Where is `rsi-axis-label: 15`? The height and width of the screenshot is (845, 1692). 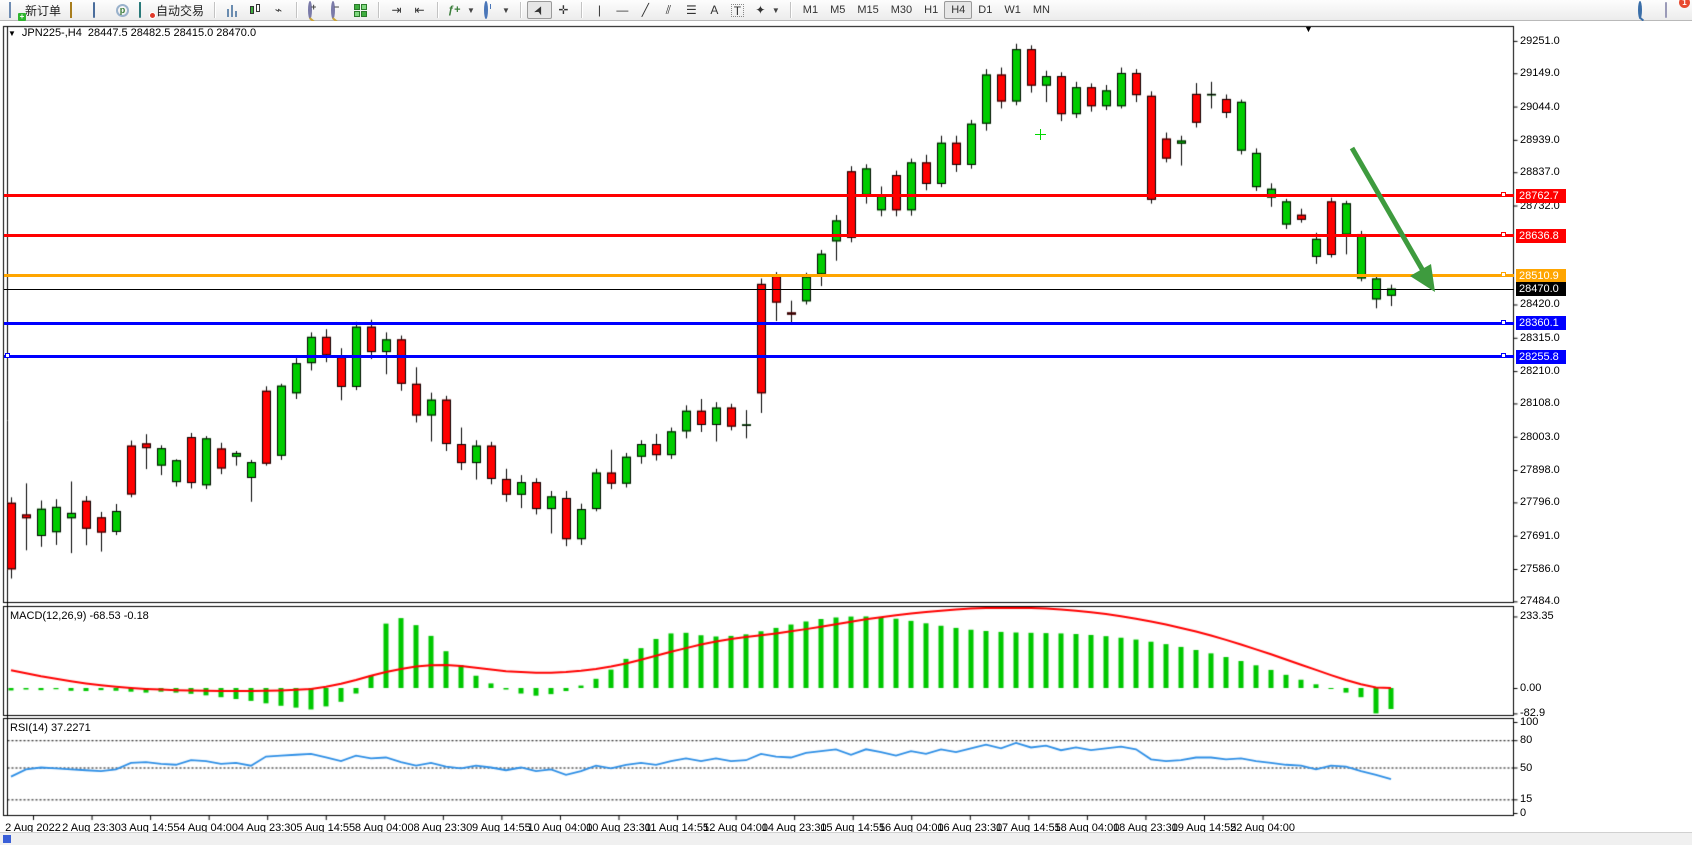
rsi-axis-label: 15 is located at coordinates (1526, 799).